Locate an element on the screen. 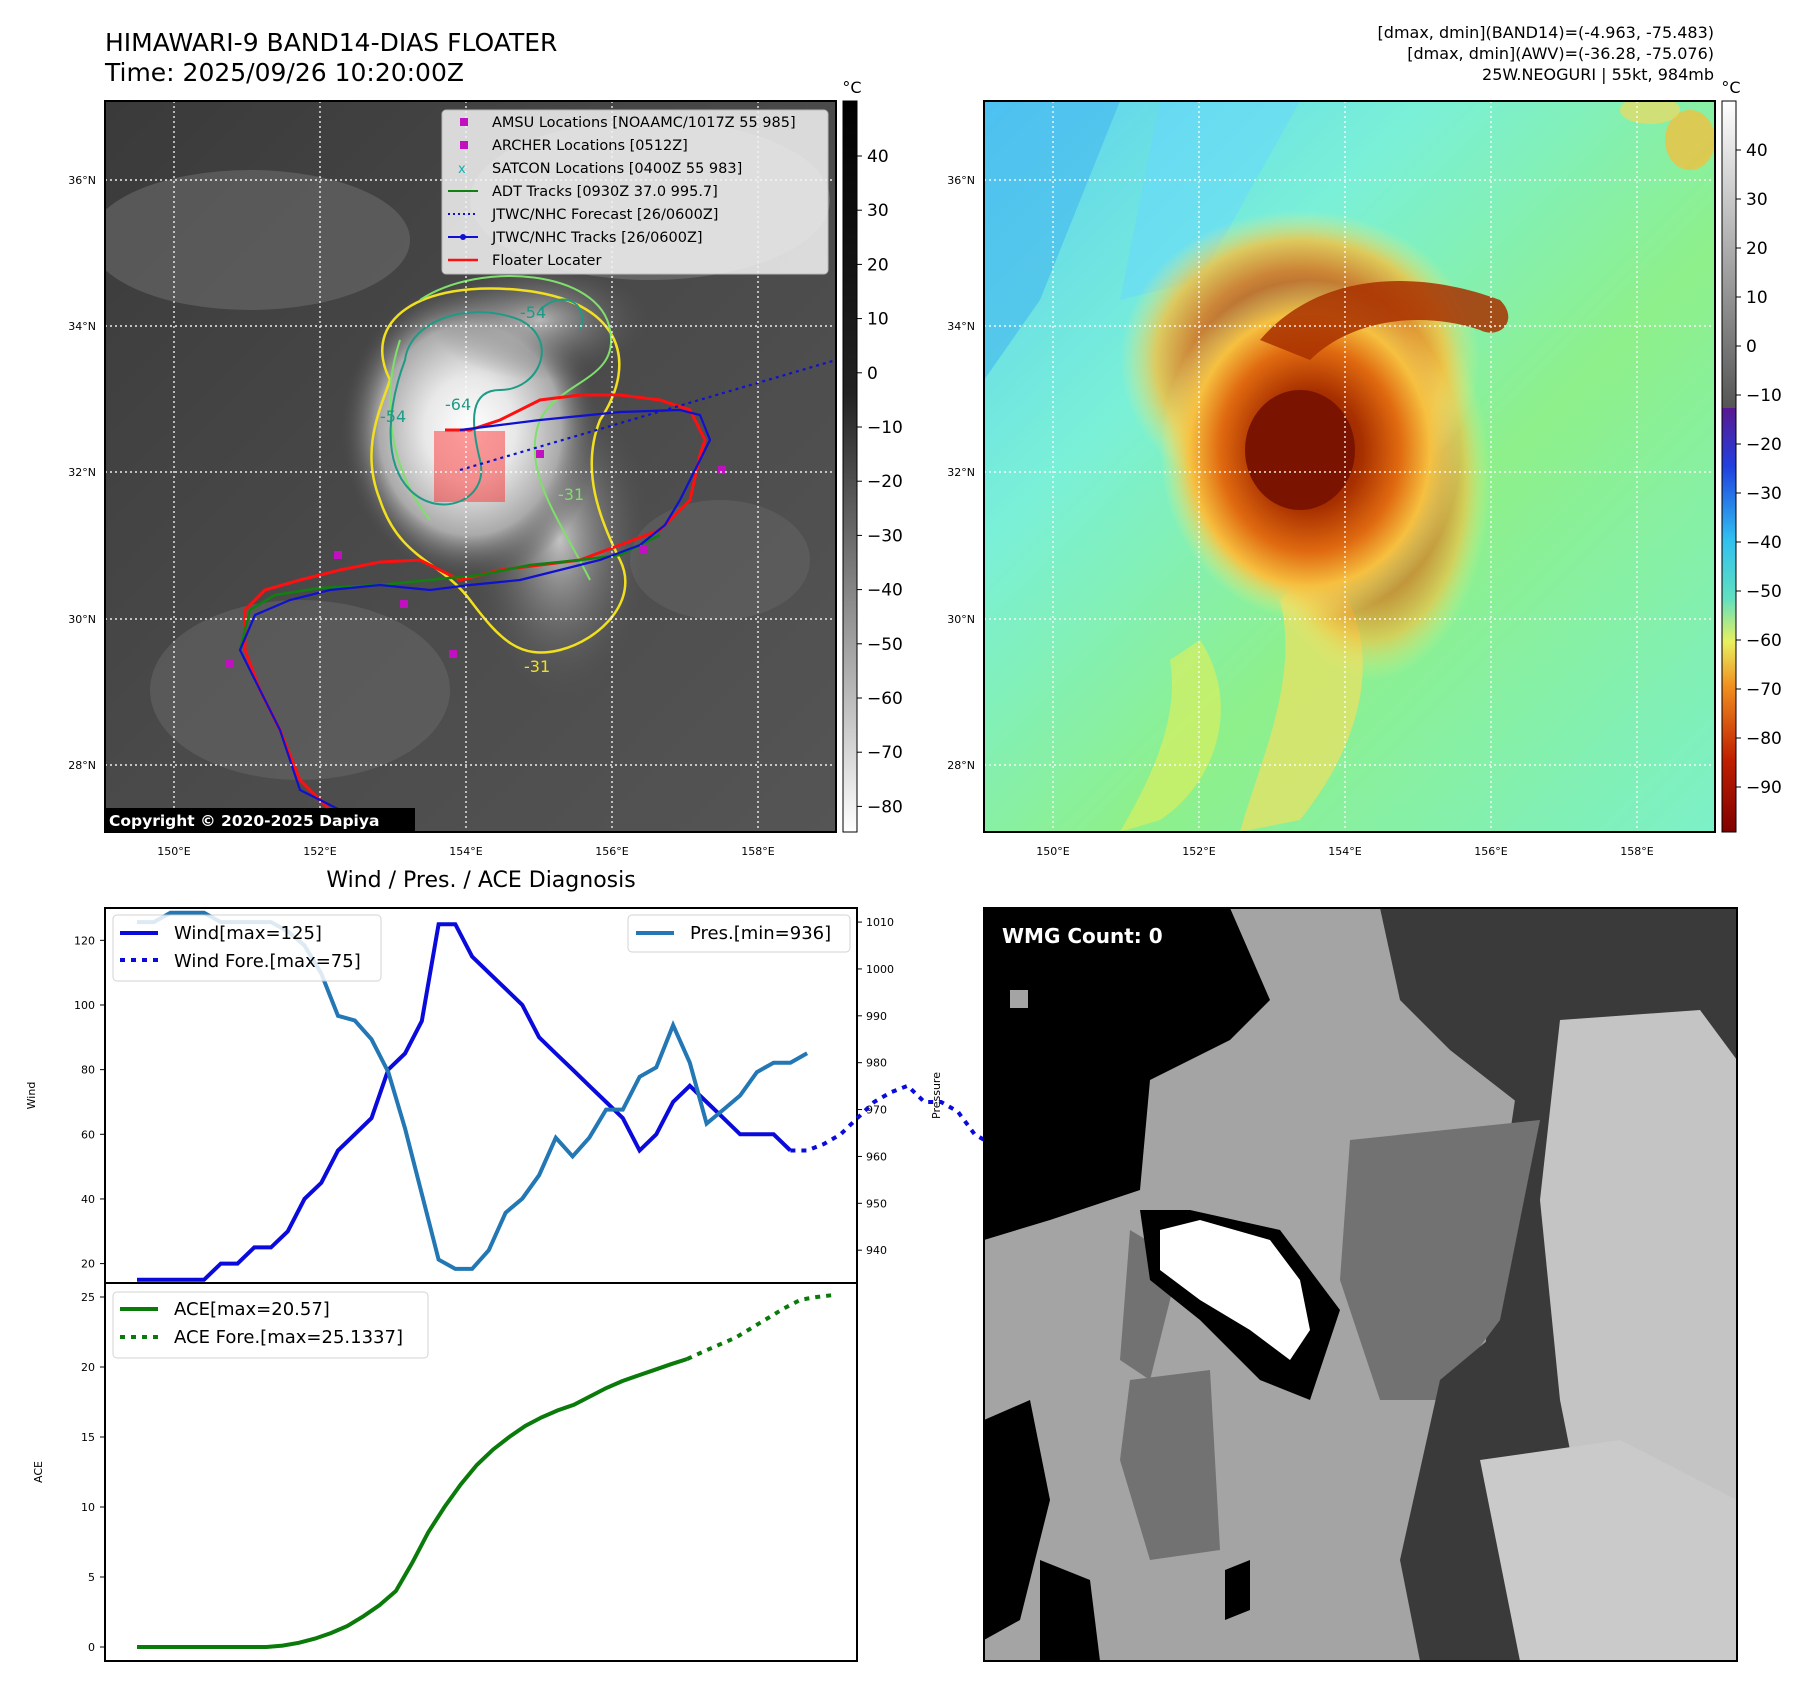  y2tick-label: 990 is located at coordinates (876, 1016).